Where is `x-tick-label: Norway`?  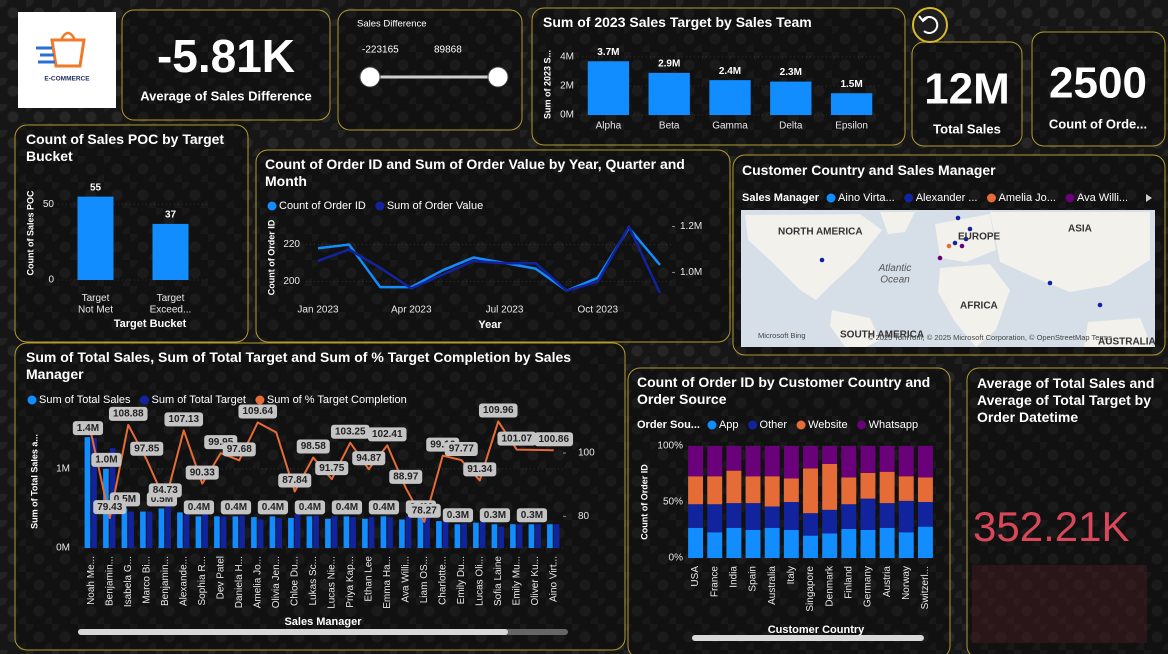 x-tick-label: Norway is located at coordinates (906, 583).